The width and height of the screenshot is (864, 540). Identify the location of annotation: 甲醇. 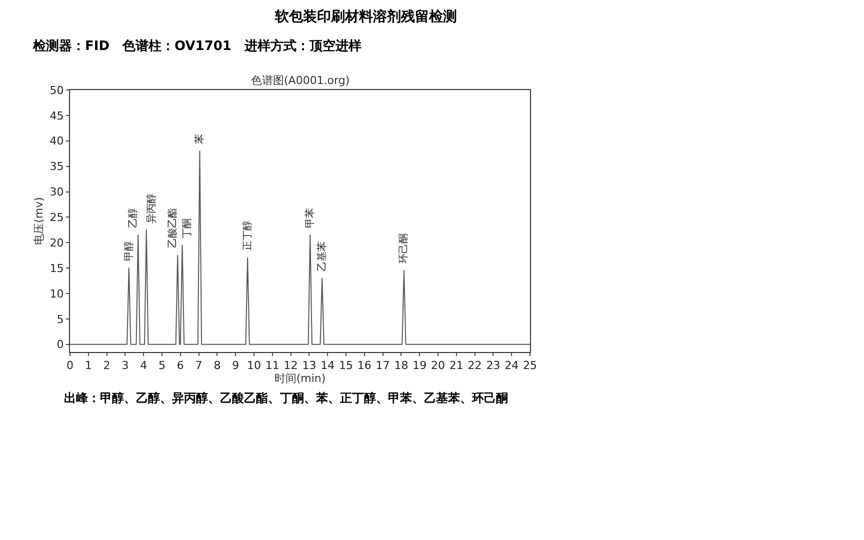
(128, 250).